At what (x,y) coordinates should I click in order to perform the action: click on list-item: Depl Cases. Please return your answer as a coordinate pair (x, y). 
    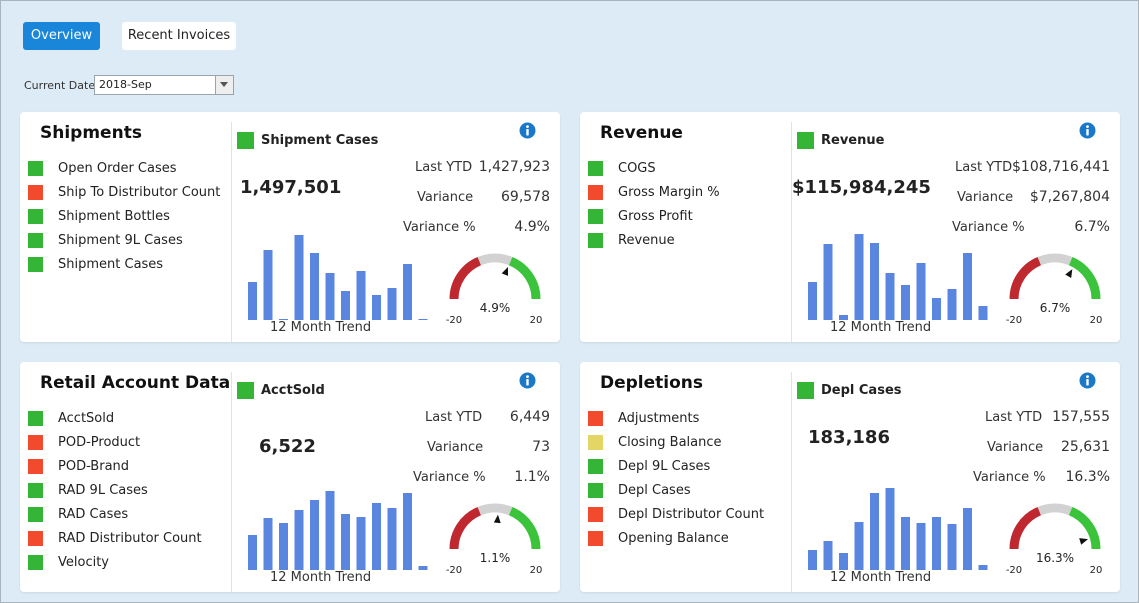
    Looking at the image, I should click on (676, 490).